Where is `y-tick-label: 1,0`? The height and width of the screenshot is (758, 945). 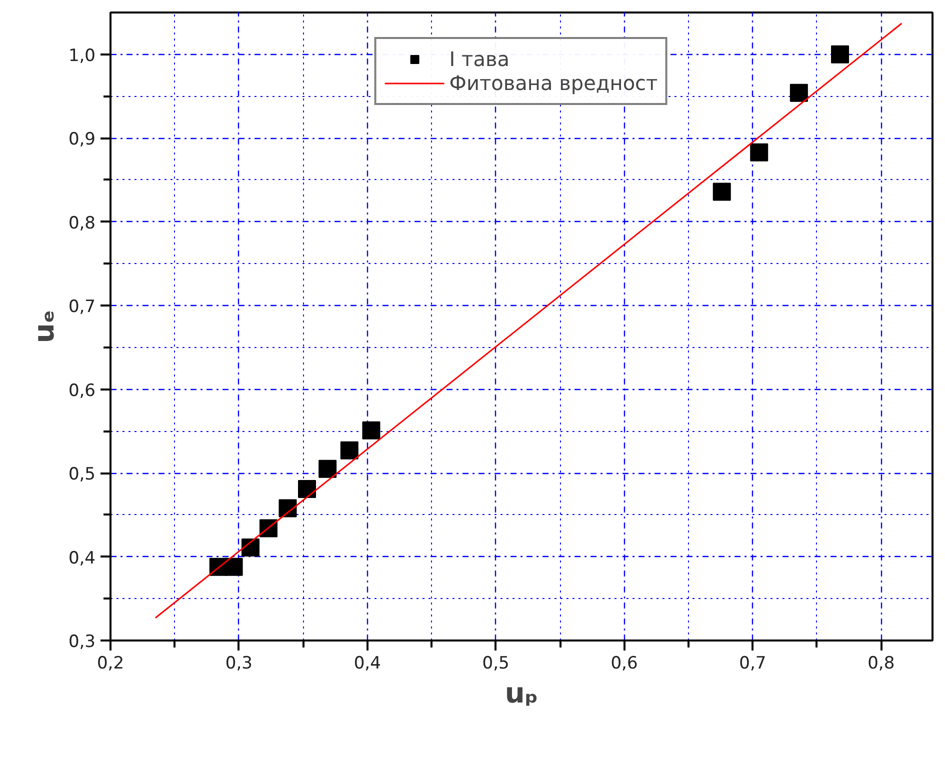
y-tick-label: 1,0 is located at coordinates (82, 56).